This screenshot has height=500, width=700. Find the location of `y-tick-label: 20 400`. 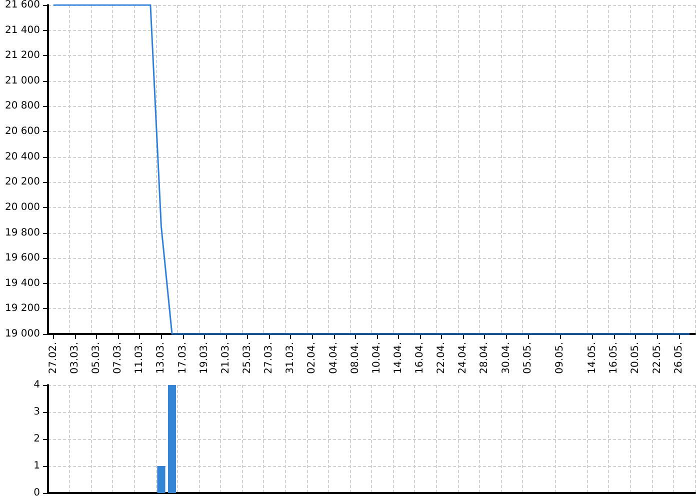

y-tick-label: 20 400 is located at coordinates (22, 156).